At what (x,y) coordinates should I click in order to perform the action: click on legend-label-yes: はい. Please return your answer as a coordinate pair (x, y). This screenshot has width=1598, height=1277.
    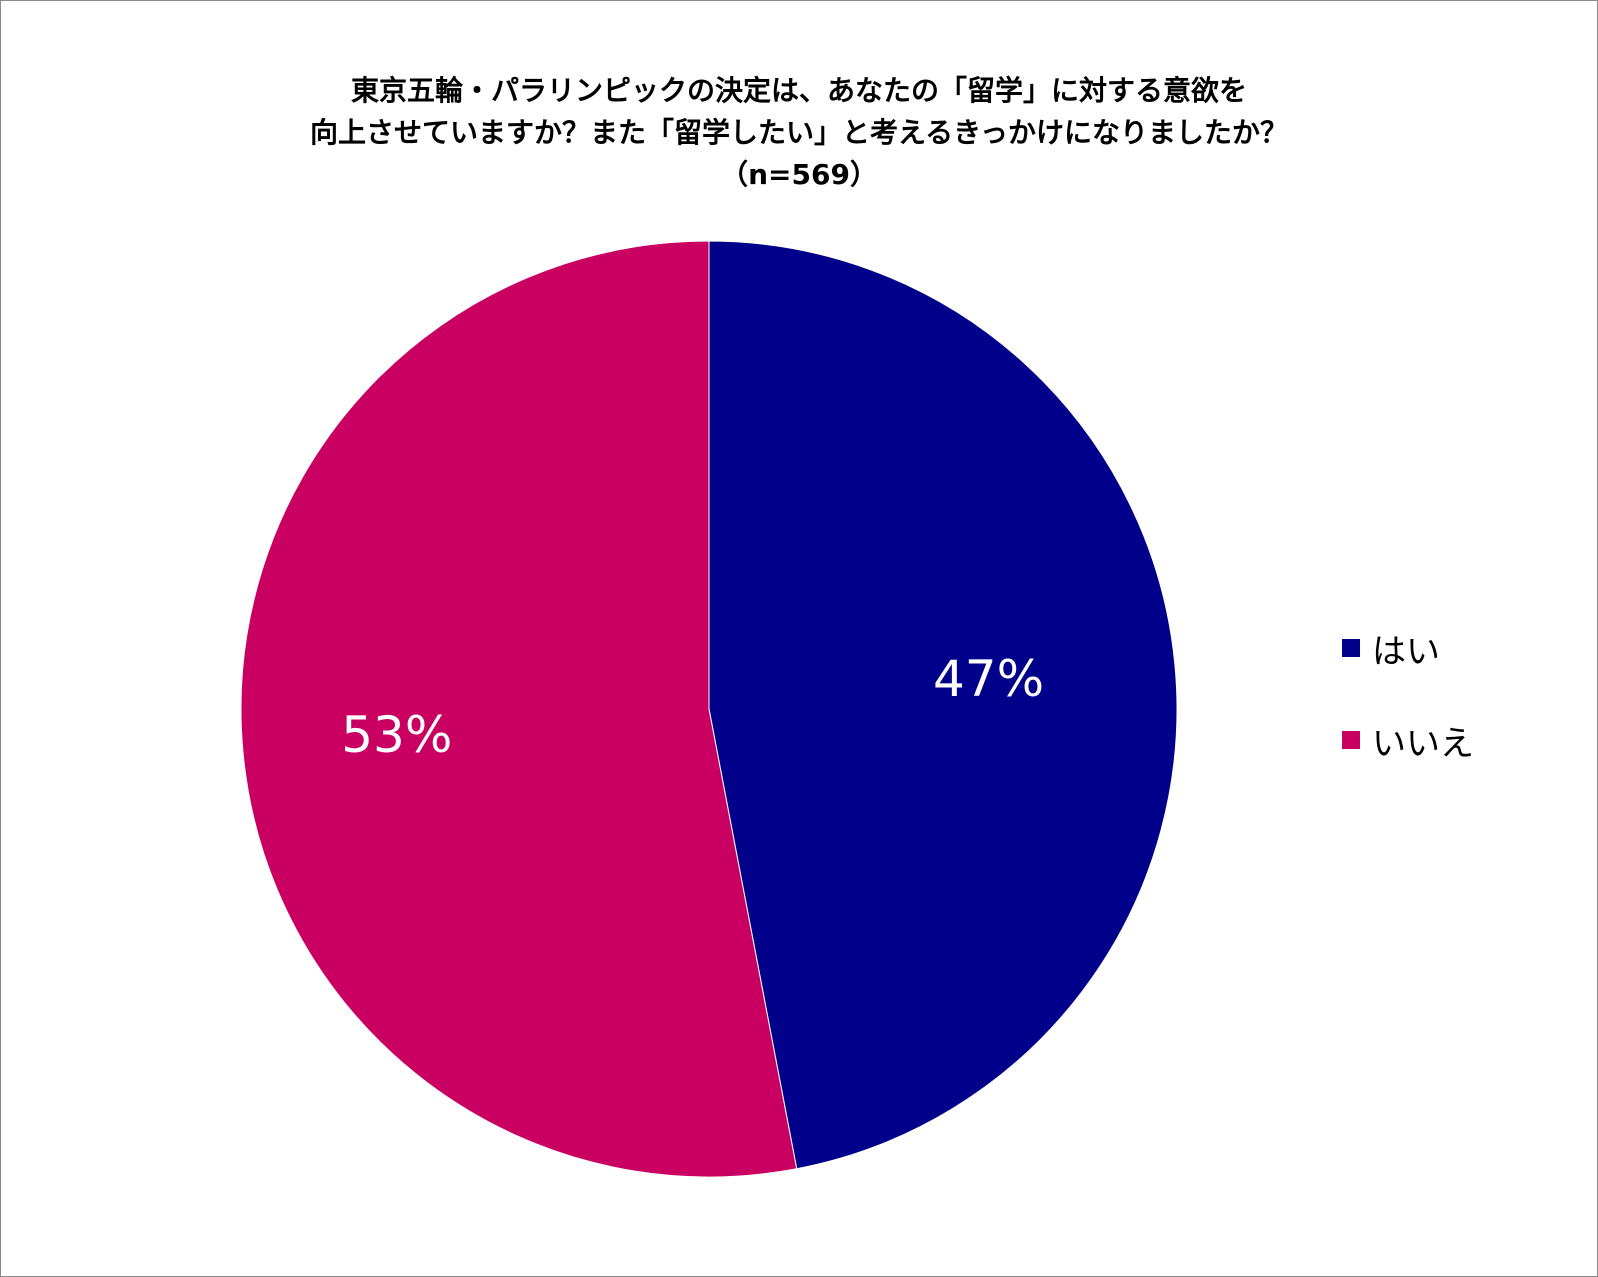
    Looking at the image, I should click on (1406, 651).